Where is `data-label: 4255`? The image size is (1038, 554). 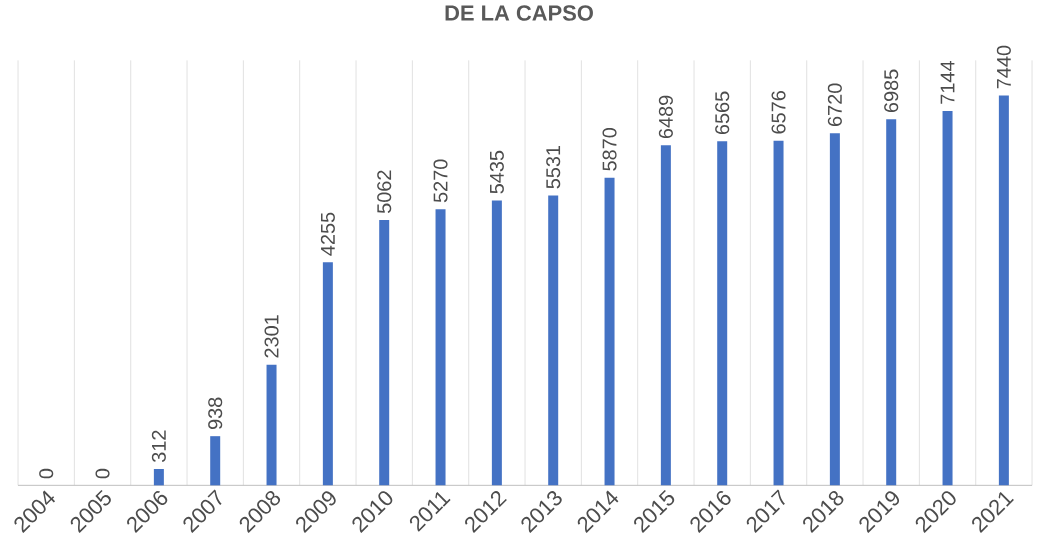 data-label: 4255 is located at coordinates (327, 234).